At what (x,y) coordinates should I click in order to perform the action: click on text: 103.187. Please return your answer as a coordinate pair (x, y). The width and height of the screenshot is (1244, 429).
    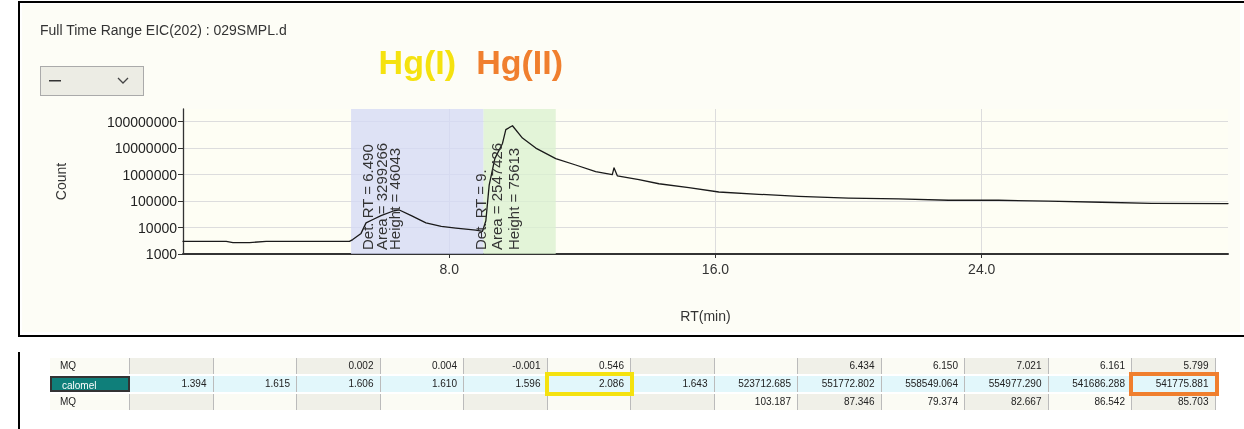
    Looking at the image, I should click on (756, 402).